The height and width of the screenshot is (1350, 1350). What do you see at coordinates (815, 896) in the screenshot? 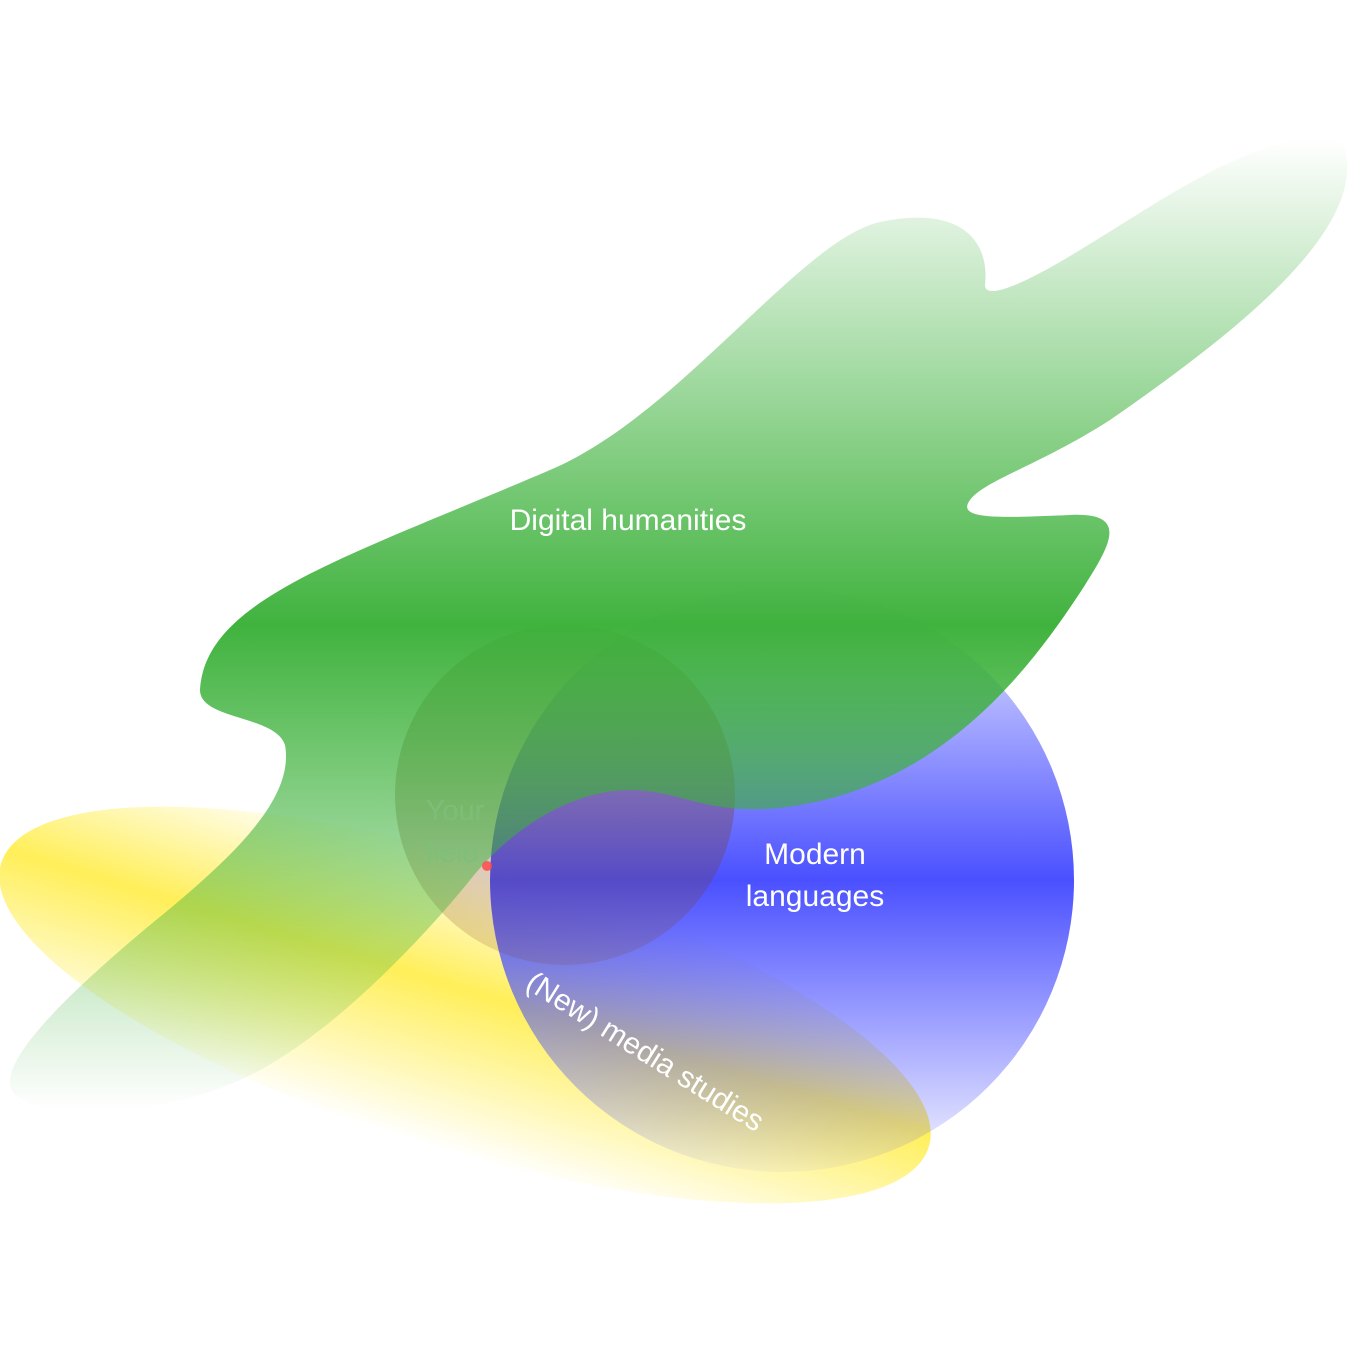
I see `modern-languages-label-line2: languages` at bounding box center [815, 896].